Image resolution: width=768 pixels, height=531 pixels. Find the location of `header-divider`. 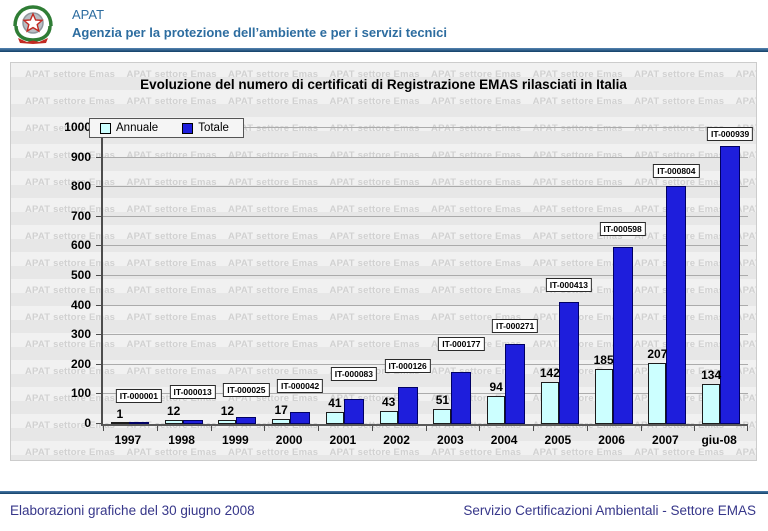

header-divider is located at coordinates (384, 50).